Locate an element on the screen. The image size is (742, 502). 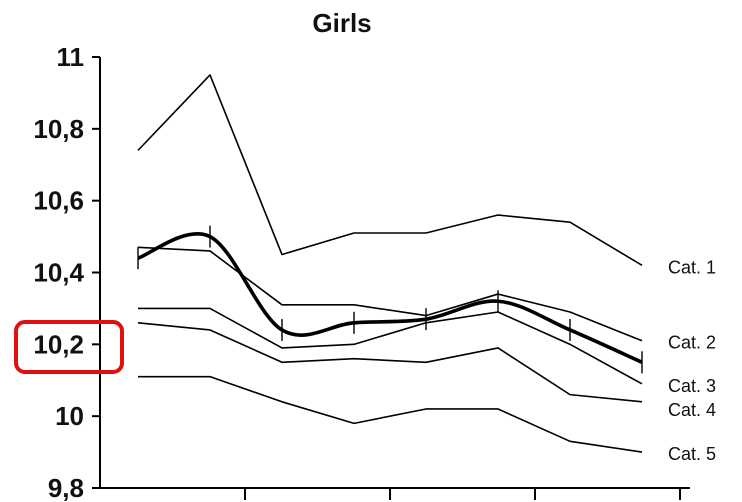
series-label: Cat. 2 is located at coordinates (692, 343).